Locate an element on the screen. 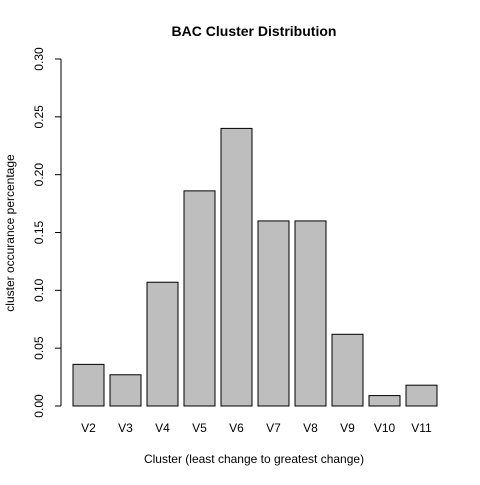 The height and width of the screenshot is (485, 480). x-tick-label: V5 is located at coordinates (199, 428).